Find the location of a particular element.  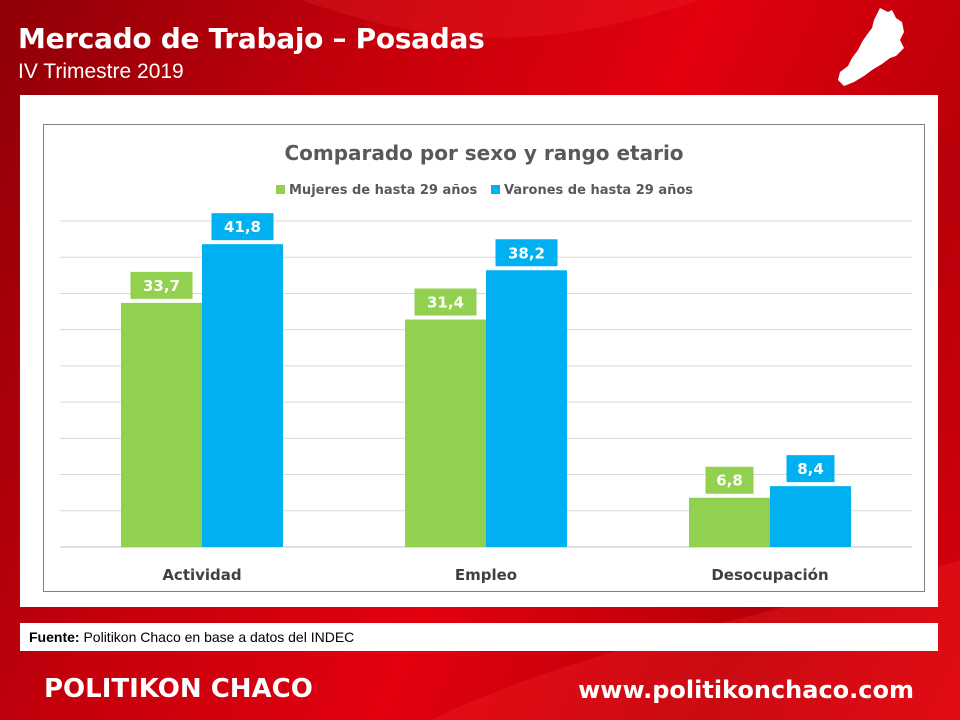

data-label: 33,7 is located at coordinates (161, 286).